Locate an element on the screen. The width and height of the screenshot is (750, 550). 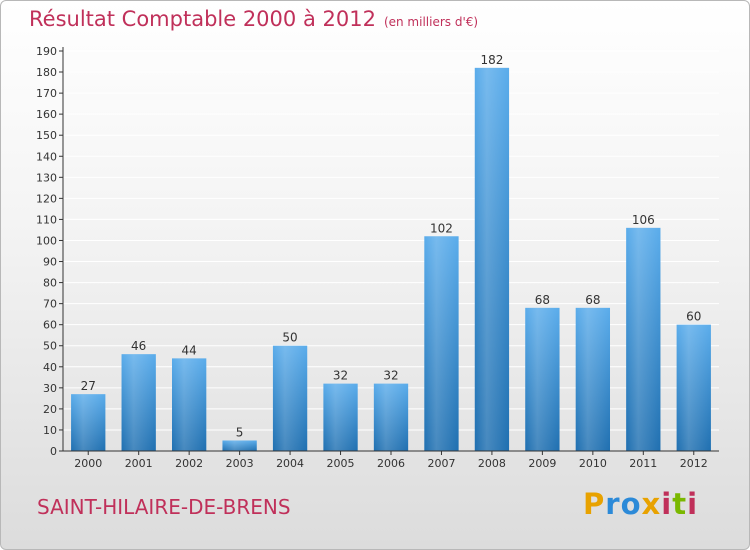
bar-value-label: 102 is located at coordinates (441, 228).